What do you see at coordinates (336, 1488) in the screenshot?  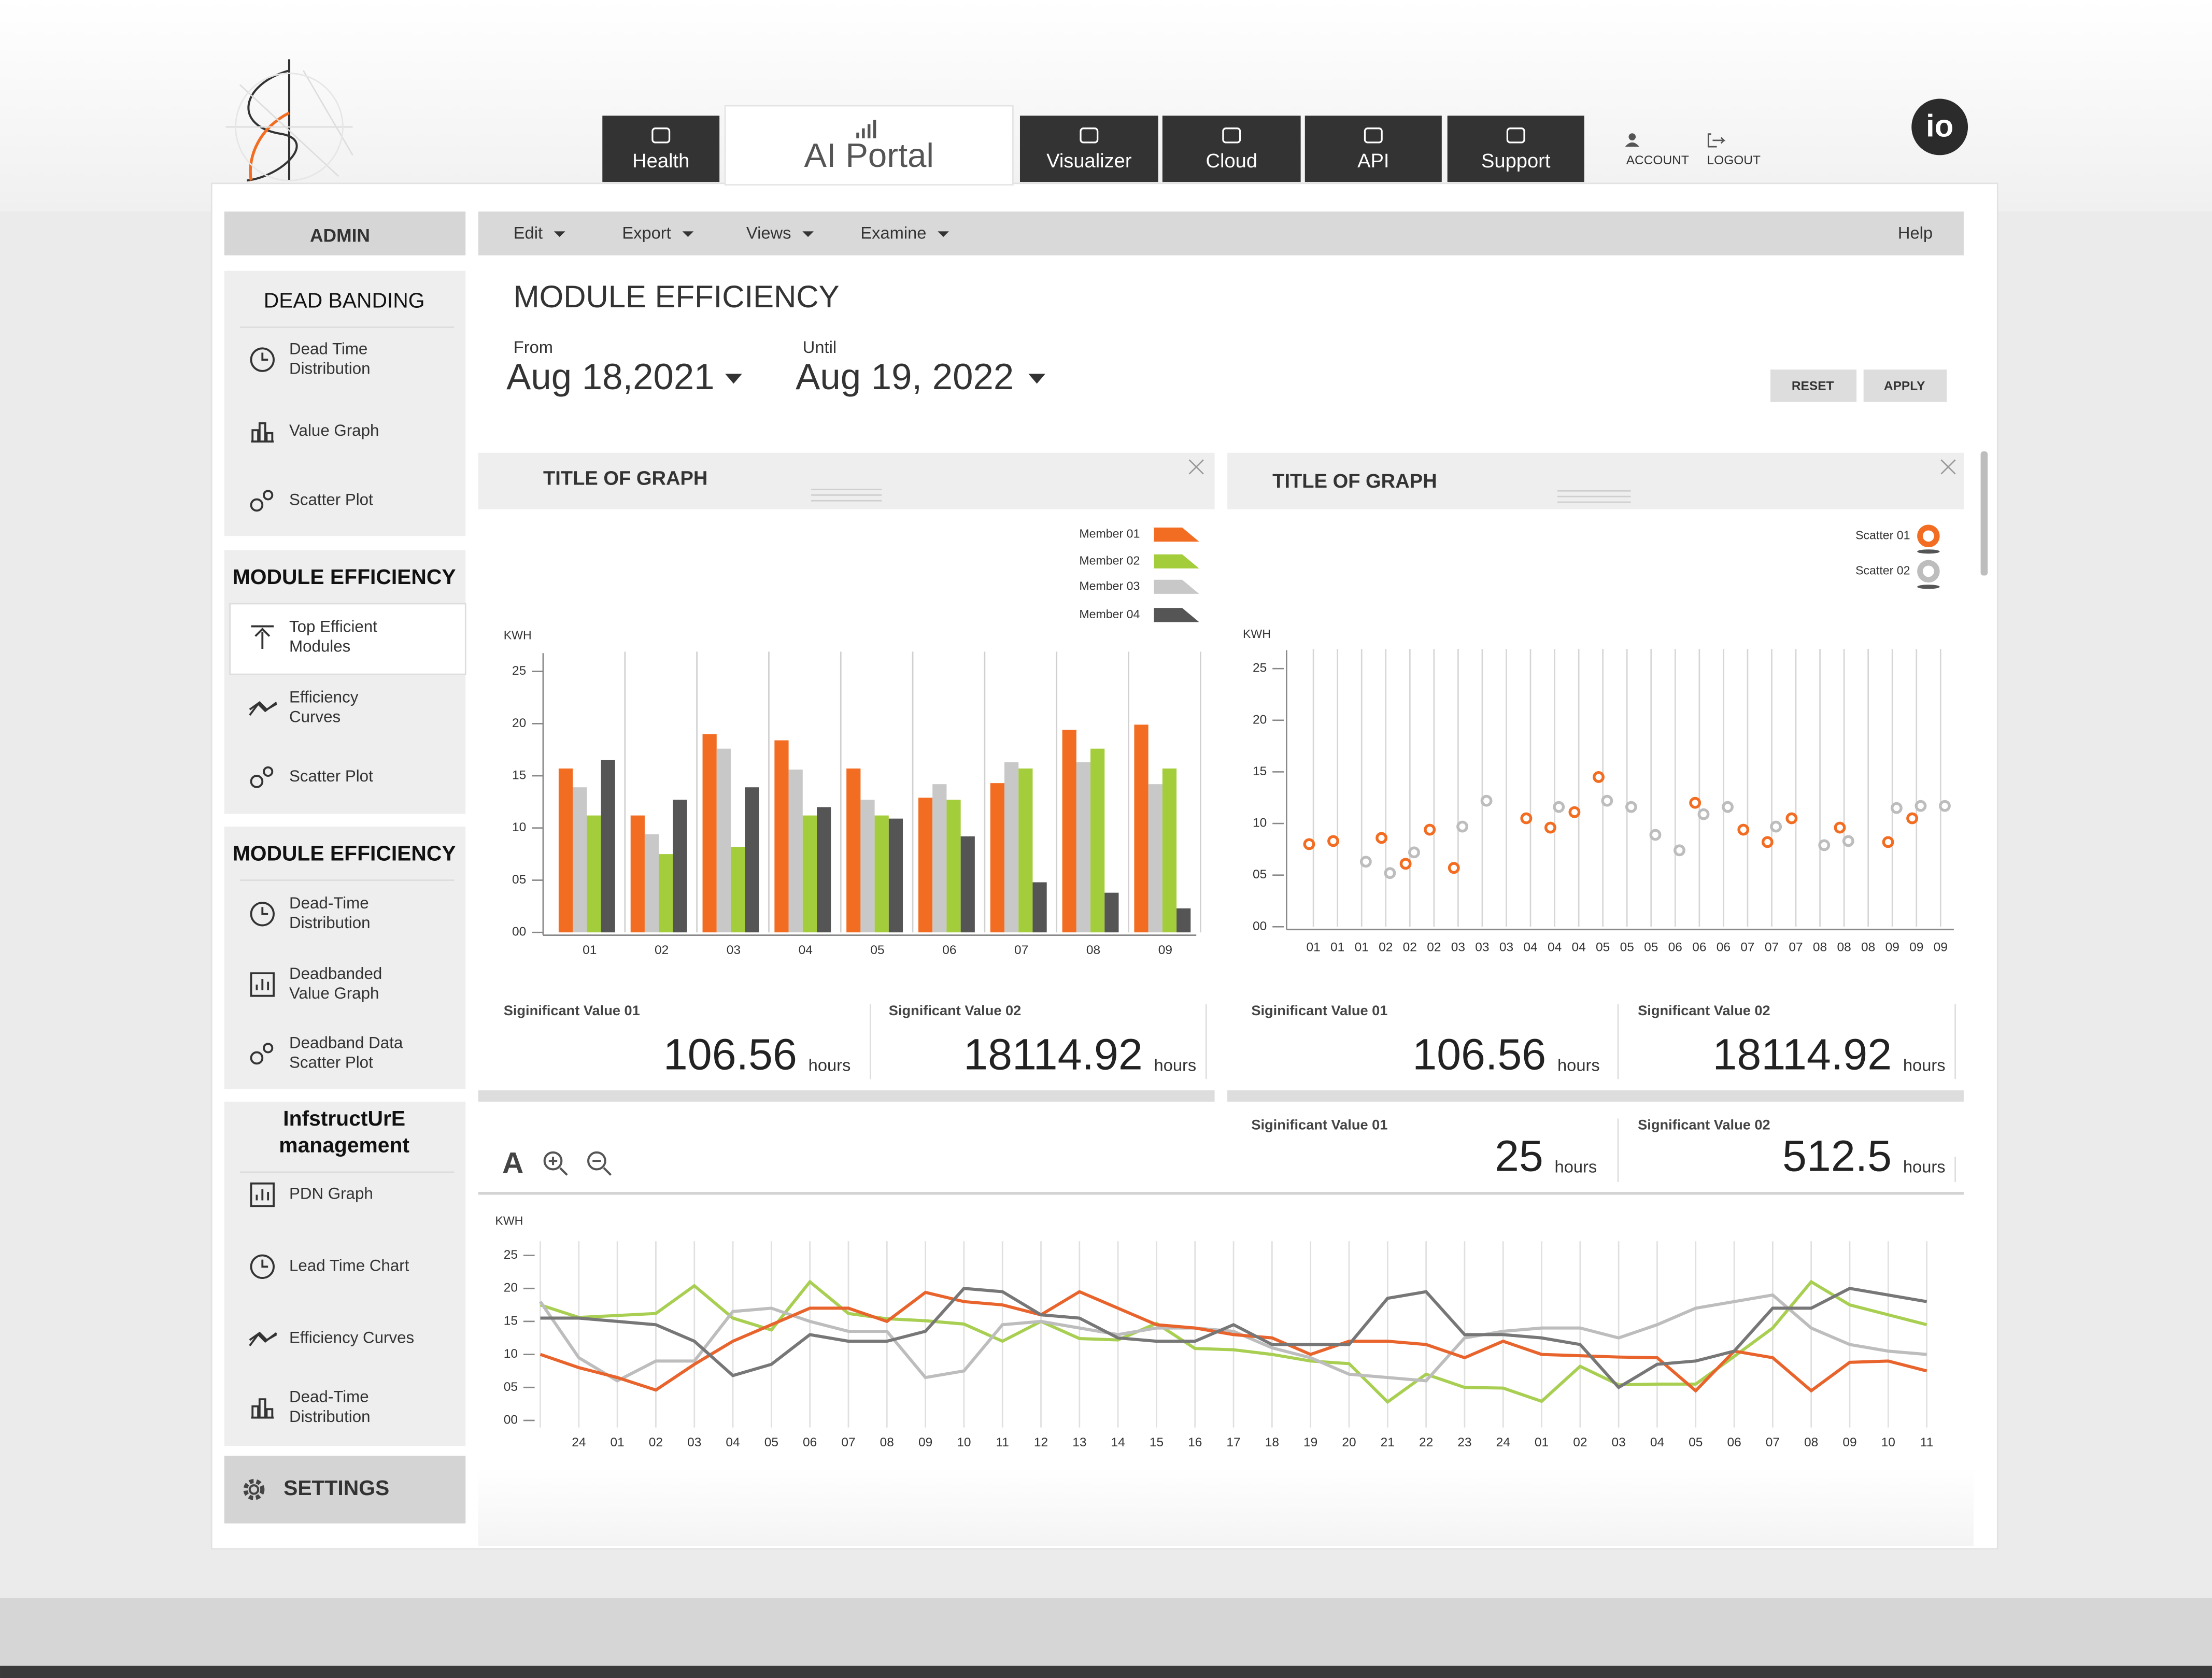 I see `settings-label: SETTINGS` at bounding box center [336, 1488].